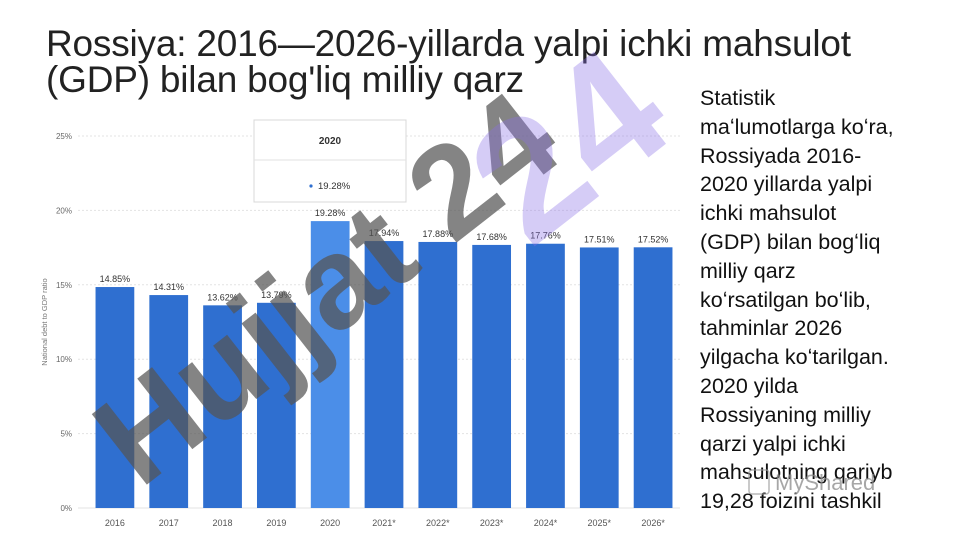  What do you see at coordinates (222, 297) in the screenshot?
I see `bar-value-label: 13.62%` at bounding box center [222, 297].